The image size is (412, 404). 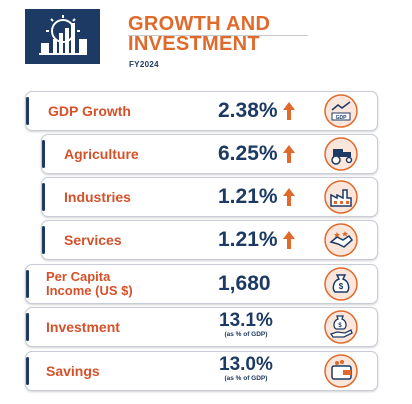 I want to click on money-bag-icon: $, so click(x=341, y=284).